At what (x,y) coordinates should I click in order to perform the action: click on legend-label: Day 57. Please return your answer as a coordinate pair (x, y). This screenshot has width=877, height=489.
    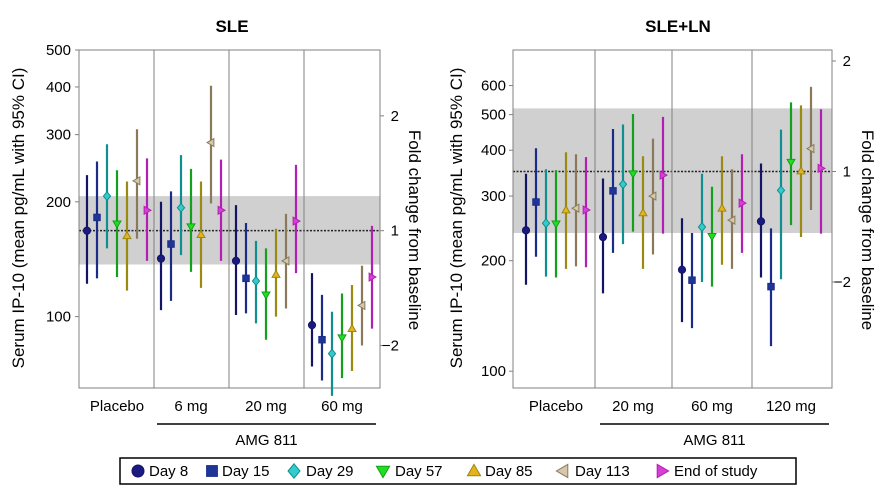
    Looking at the image, I should click on (419, 471).